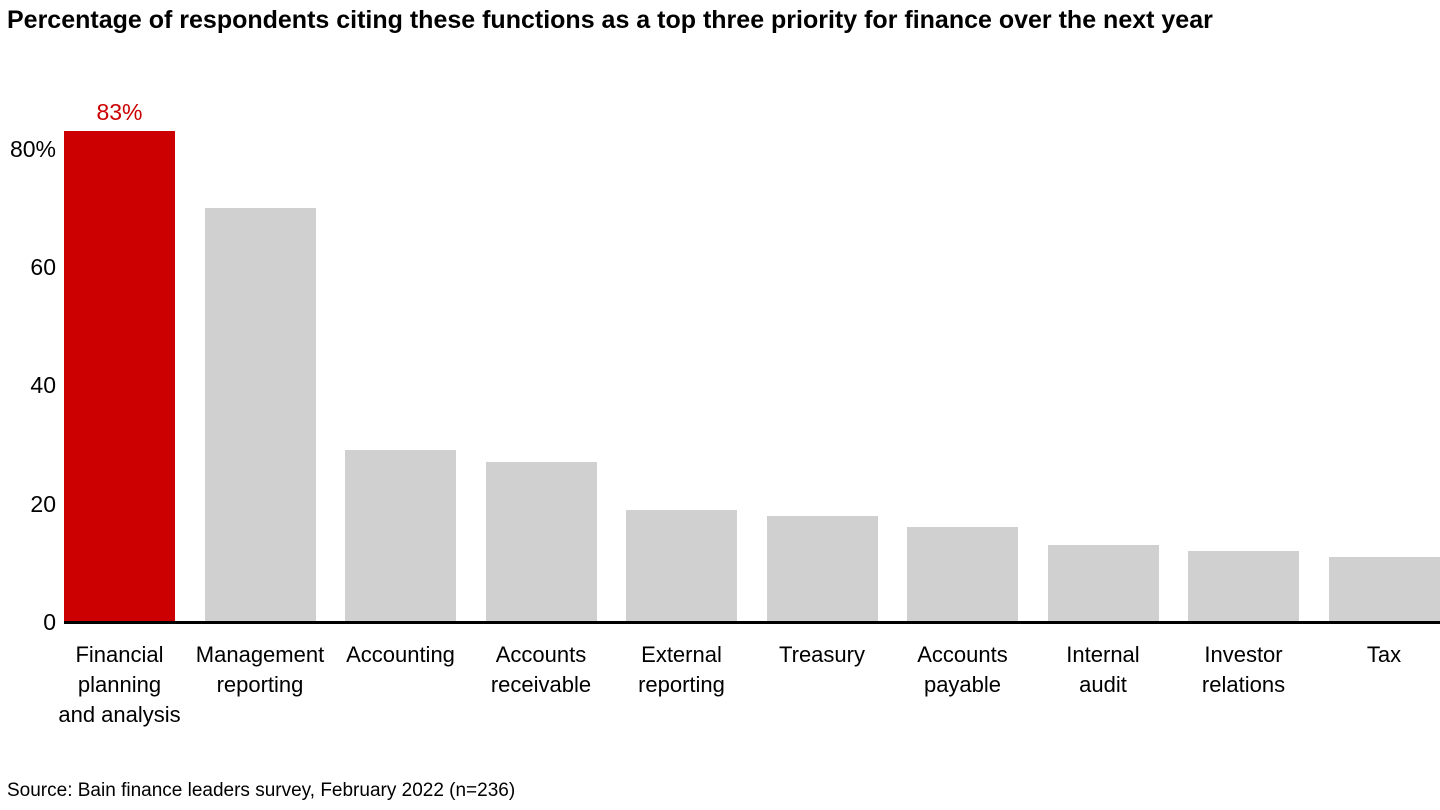  Describe the element at coordinates (1103, 669) in the screenshot. I see `x-category-label: Internal audit` at that location.